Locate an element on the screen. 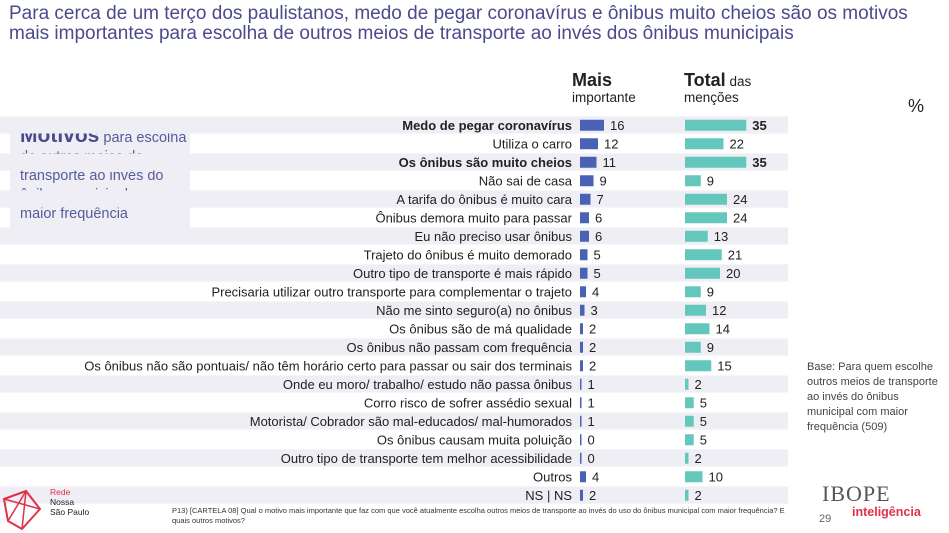 This screenshot has height=533, width=949. value-label-total: 15 is located at coordinates (724, 365).